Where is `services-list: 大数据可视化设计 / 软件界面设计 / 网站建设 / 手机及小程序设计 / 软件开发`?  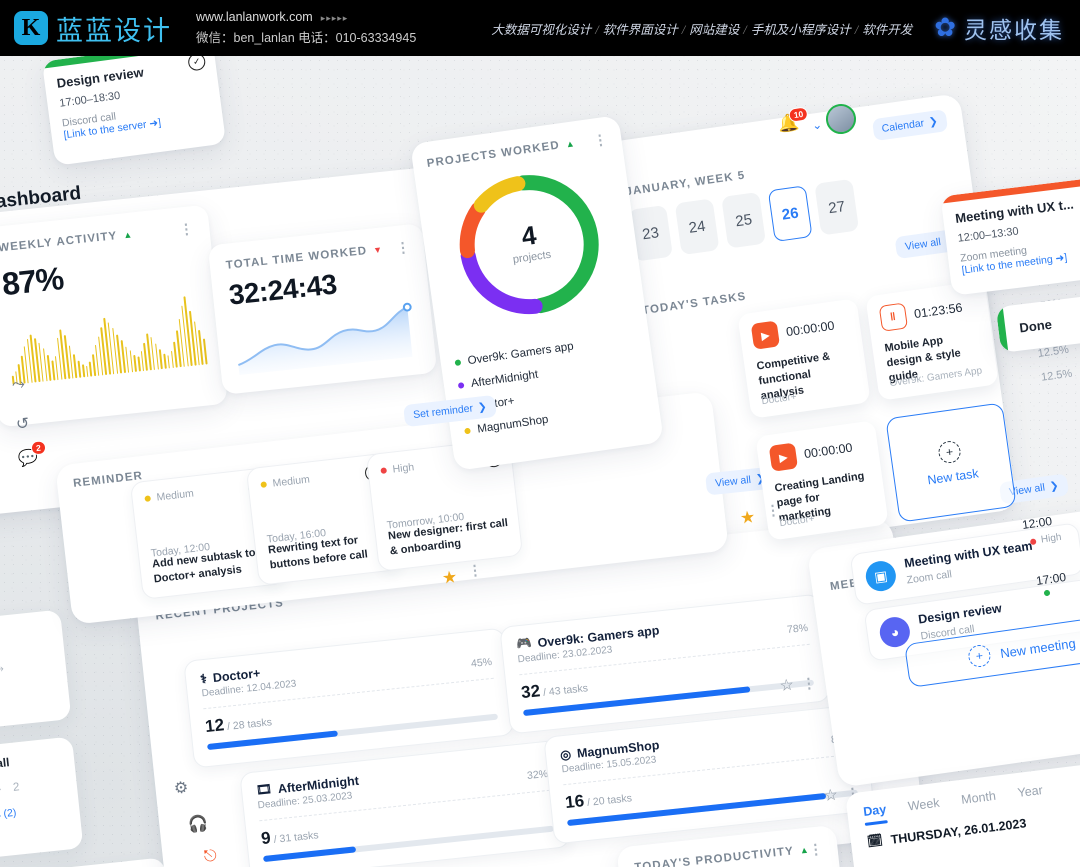 services-list: 大数据可视化设计 / 软件界面设计 / 网站建设 / 手机及小程序设计 / 软件开发 is located at coordinates (702, 29).